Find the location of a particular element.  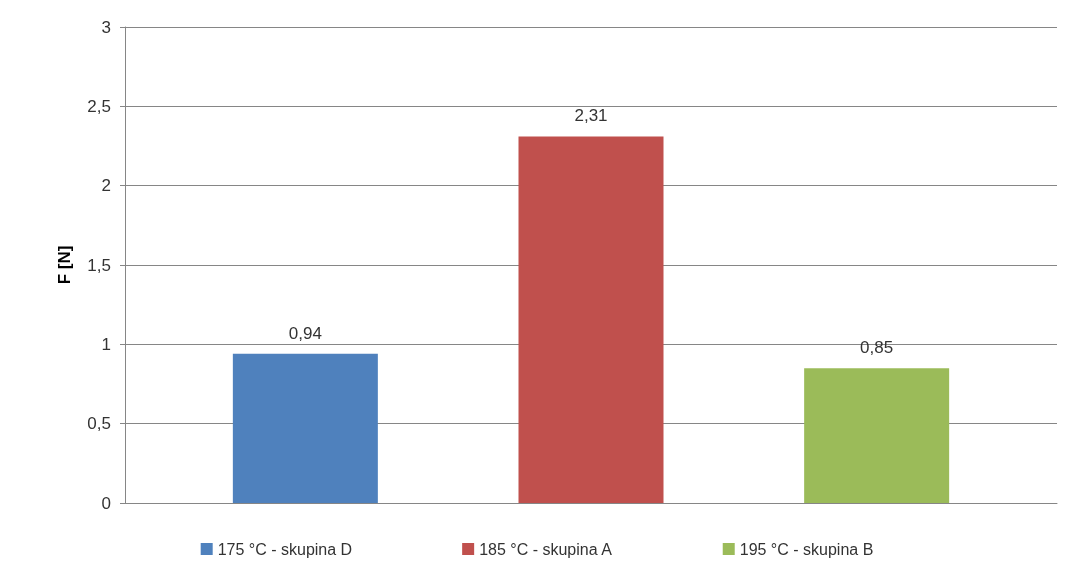

legend-label: 195 °C - skupina B is located at coordinates (806, 549).